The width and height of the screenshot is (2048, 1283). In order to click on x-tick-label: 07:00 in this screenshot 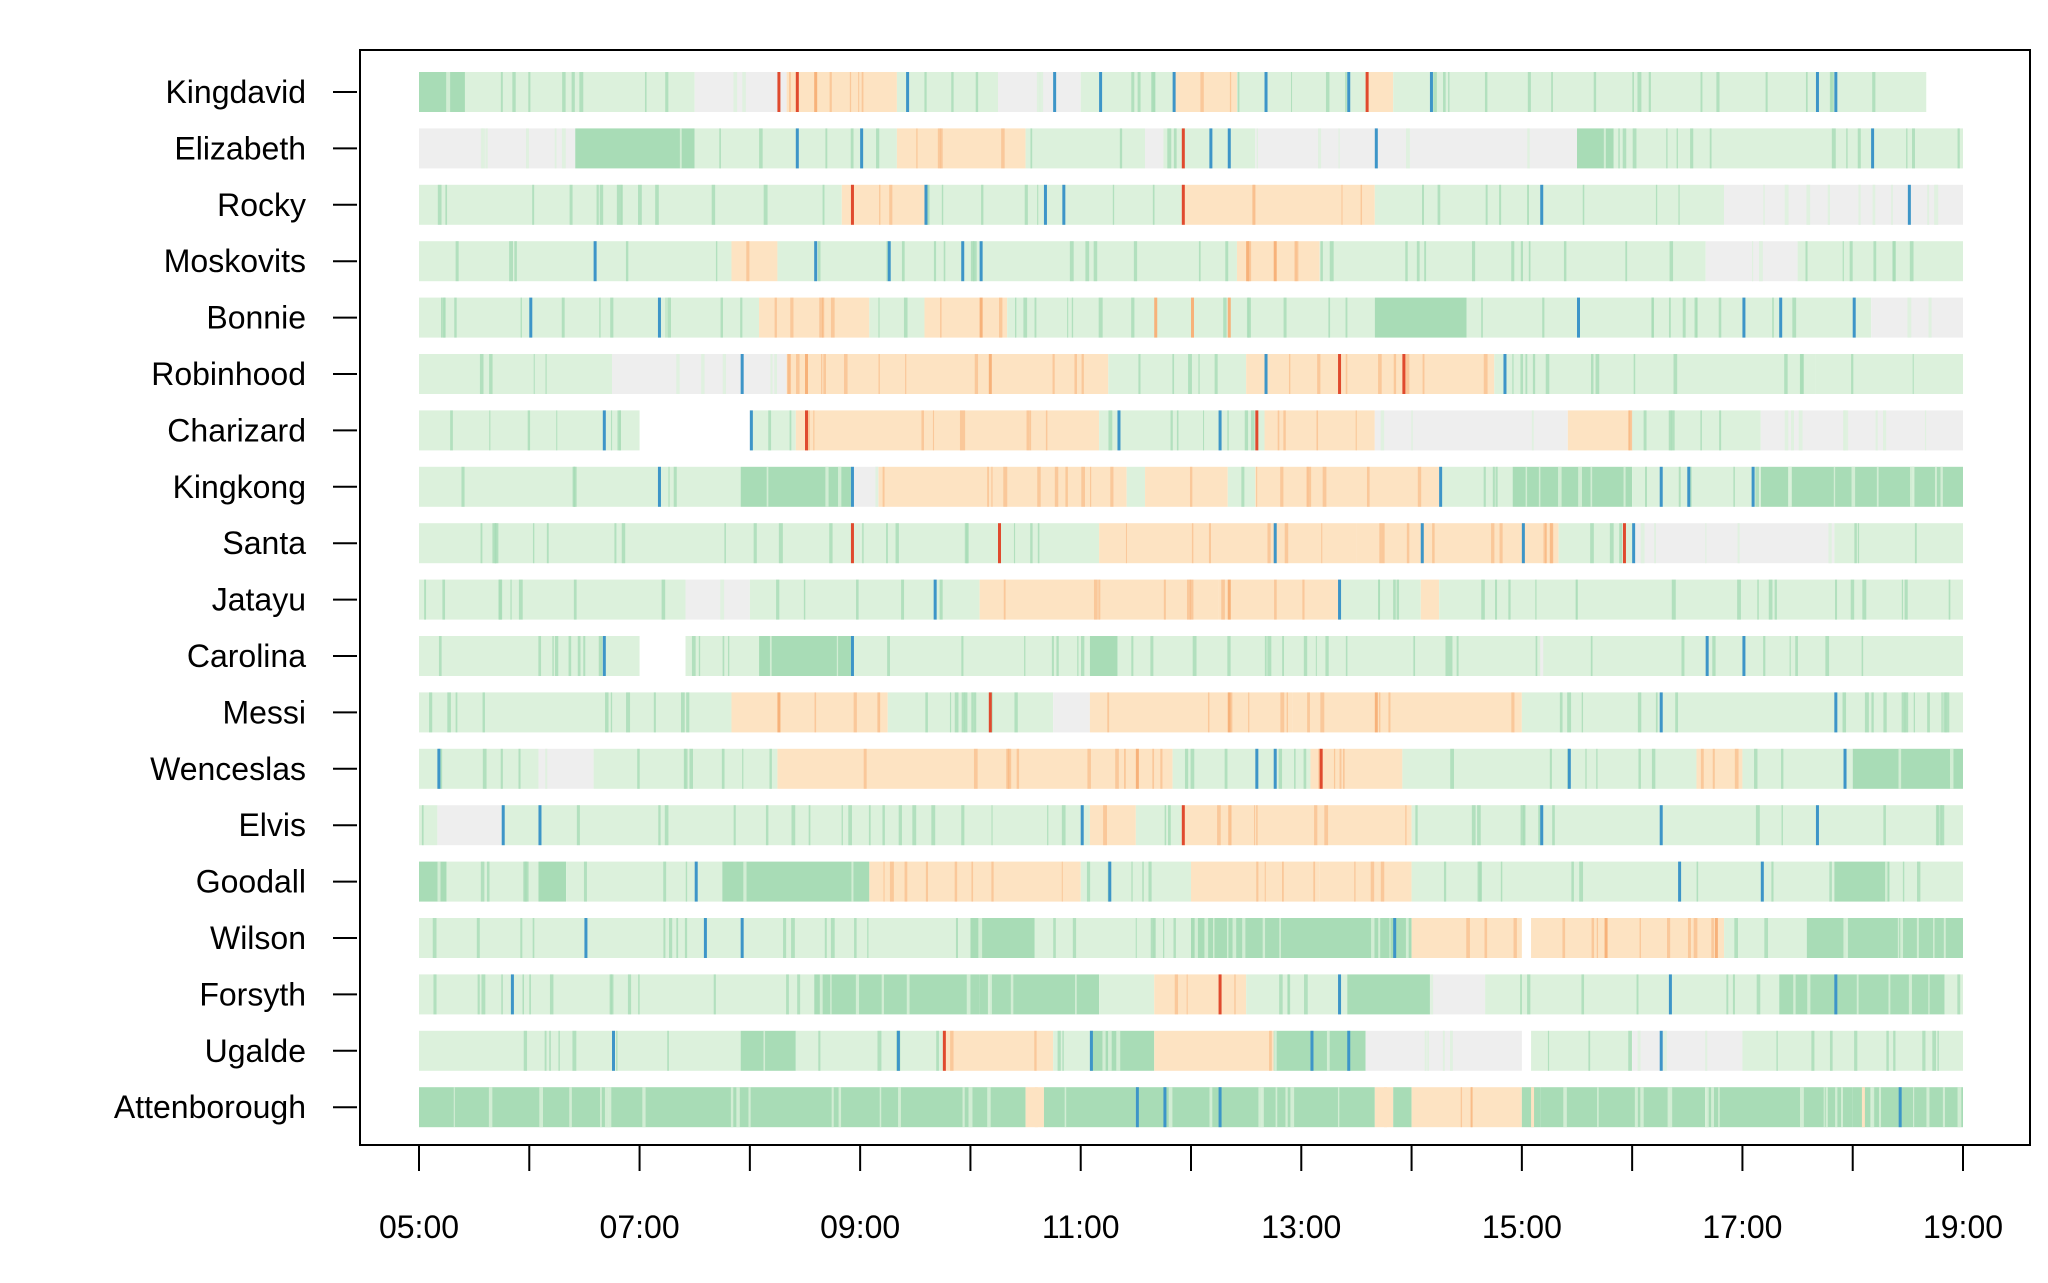, I will do `click(640, 1227)`.